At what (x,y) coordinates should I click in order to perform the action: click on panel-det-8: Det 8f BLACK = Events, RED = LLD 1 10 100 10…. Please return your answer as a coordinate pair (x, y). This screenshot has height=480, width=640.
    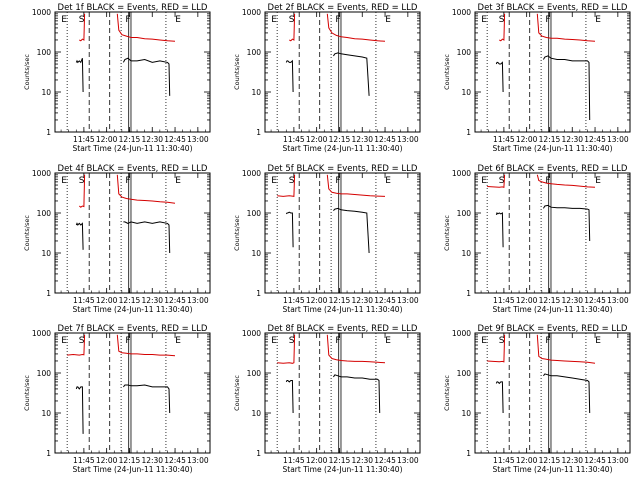
    Looking at the image, I should click on (327, 399).